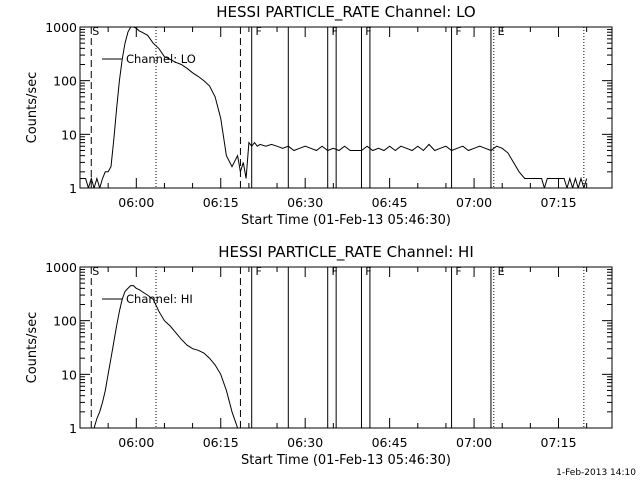 The width and height of the screenshot is (640, 480). What do you see at coordinates (159, 299) in the screenshot?
I see `legend-label: Channel: HI` at bounding box center [159, 299].